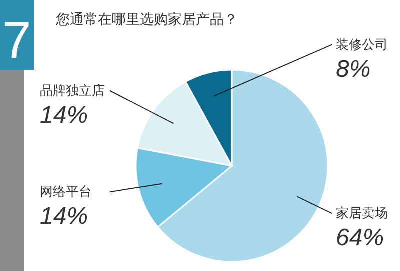 The height and width of the screenshot is (271, 400). Describe the element at coordinates (17, 41) in the screenshot. I see `text: 7` at that location.